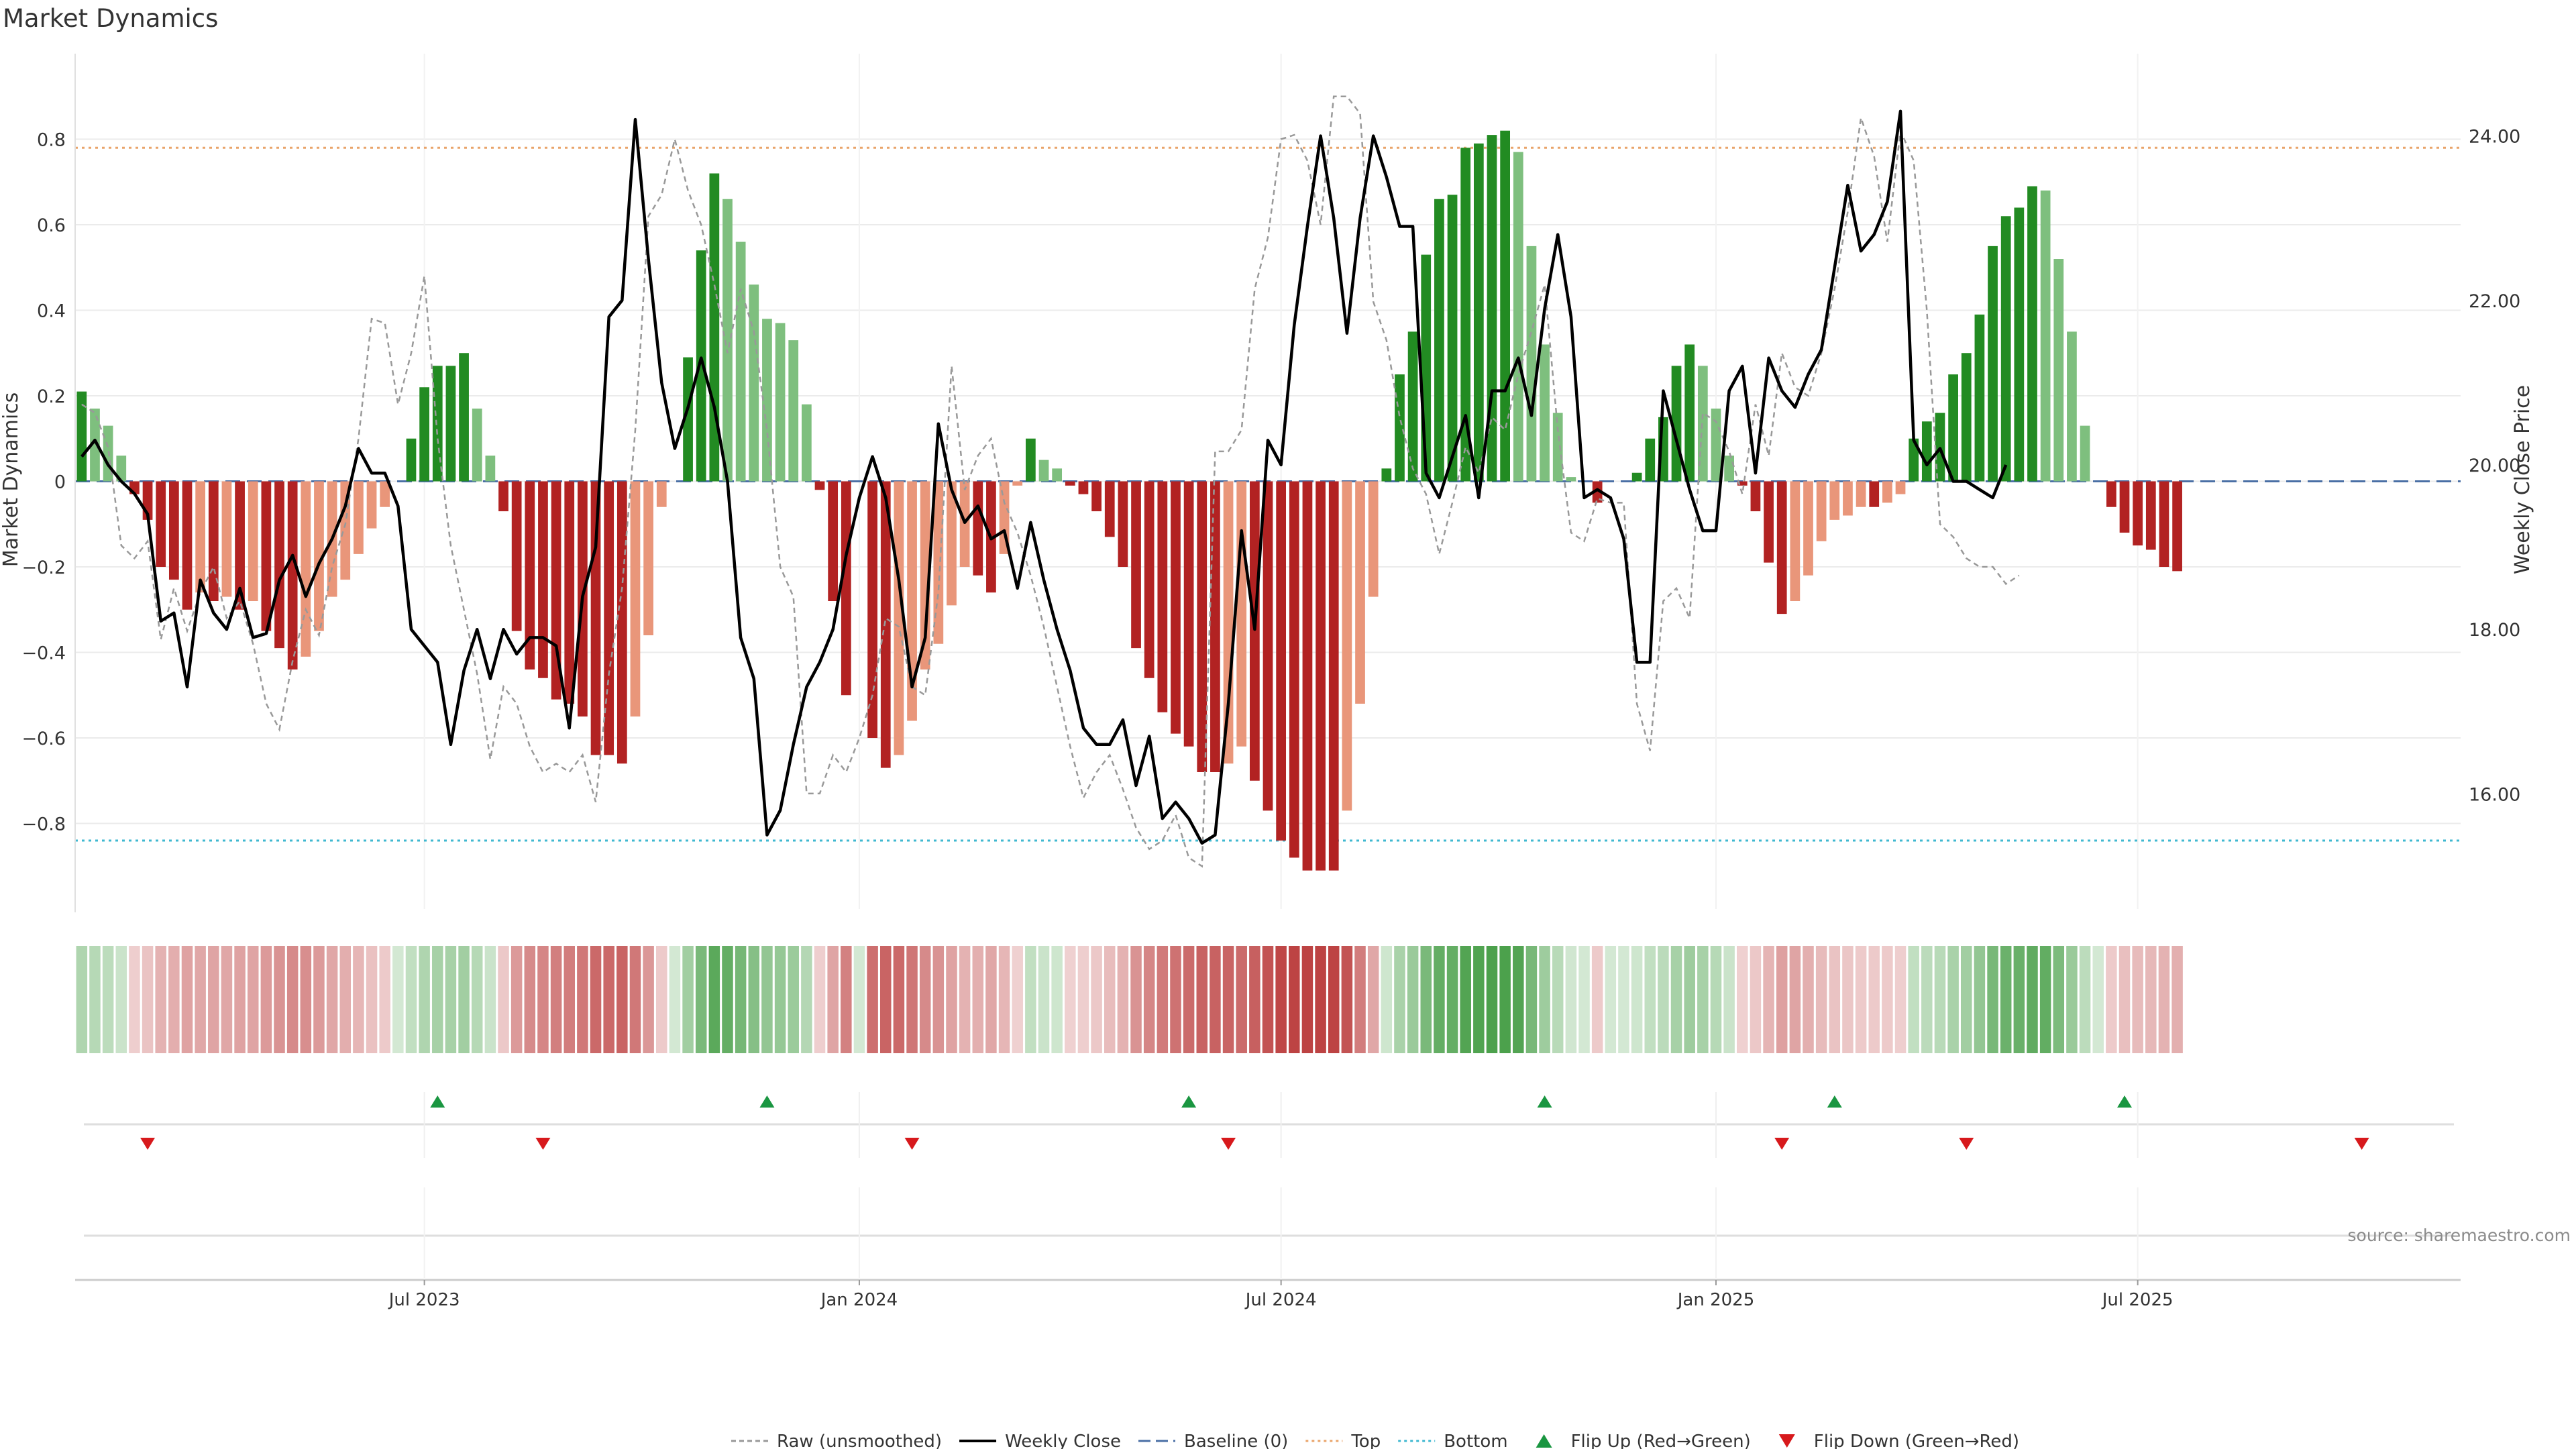 The height and width of the screenshot is (1449, 2576). What do you see at coordinates (43, 653) in the screenshot?
I see `y-tick-label: −0.4` at bounding box center [43, 653].